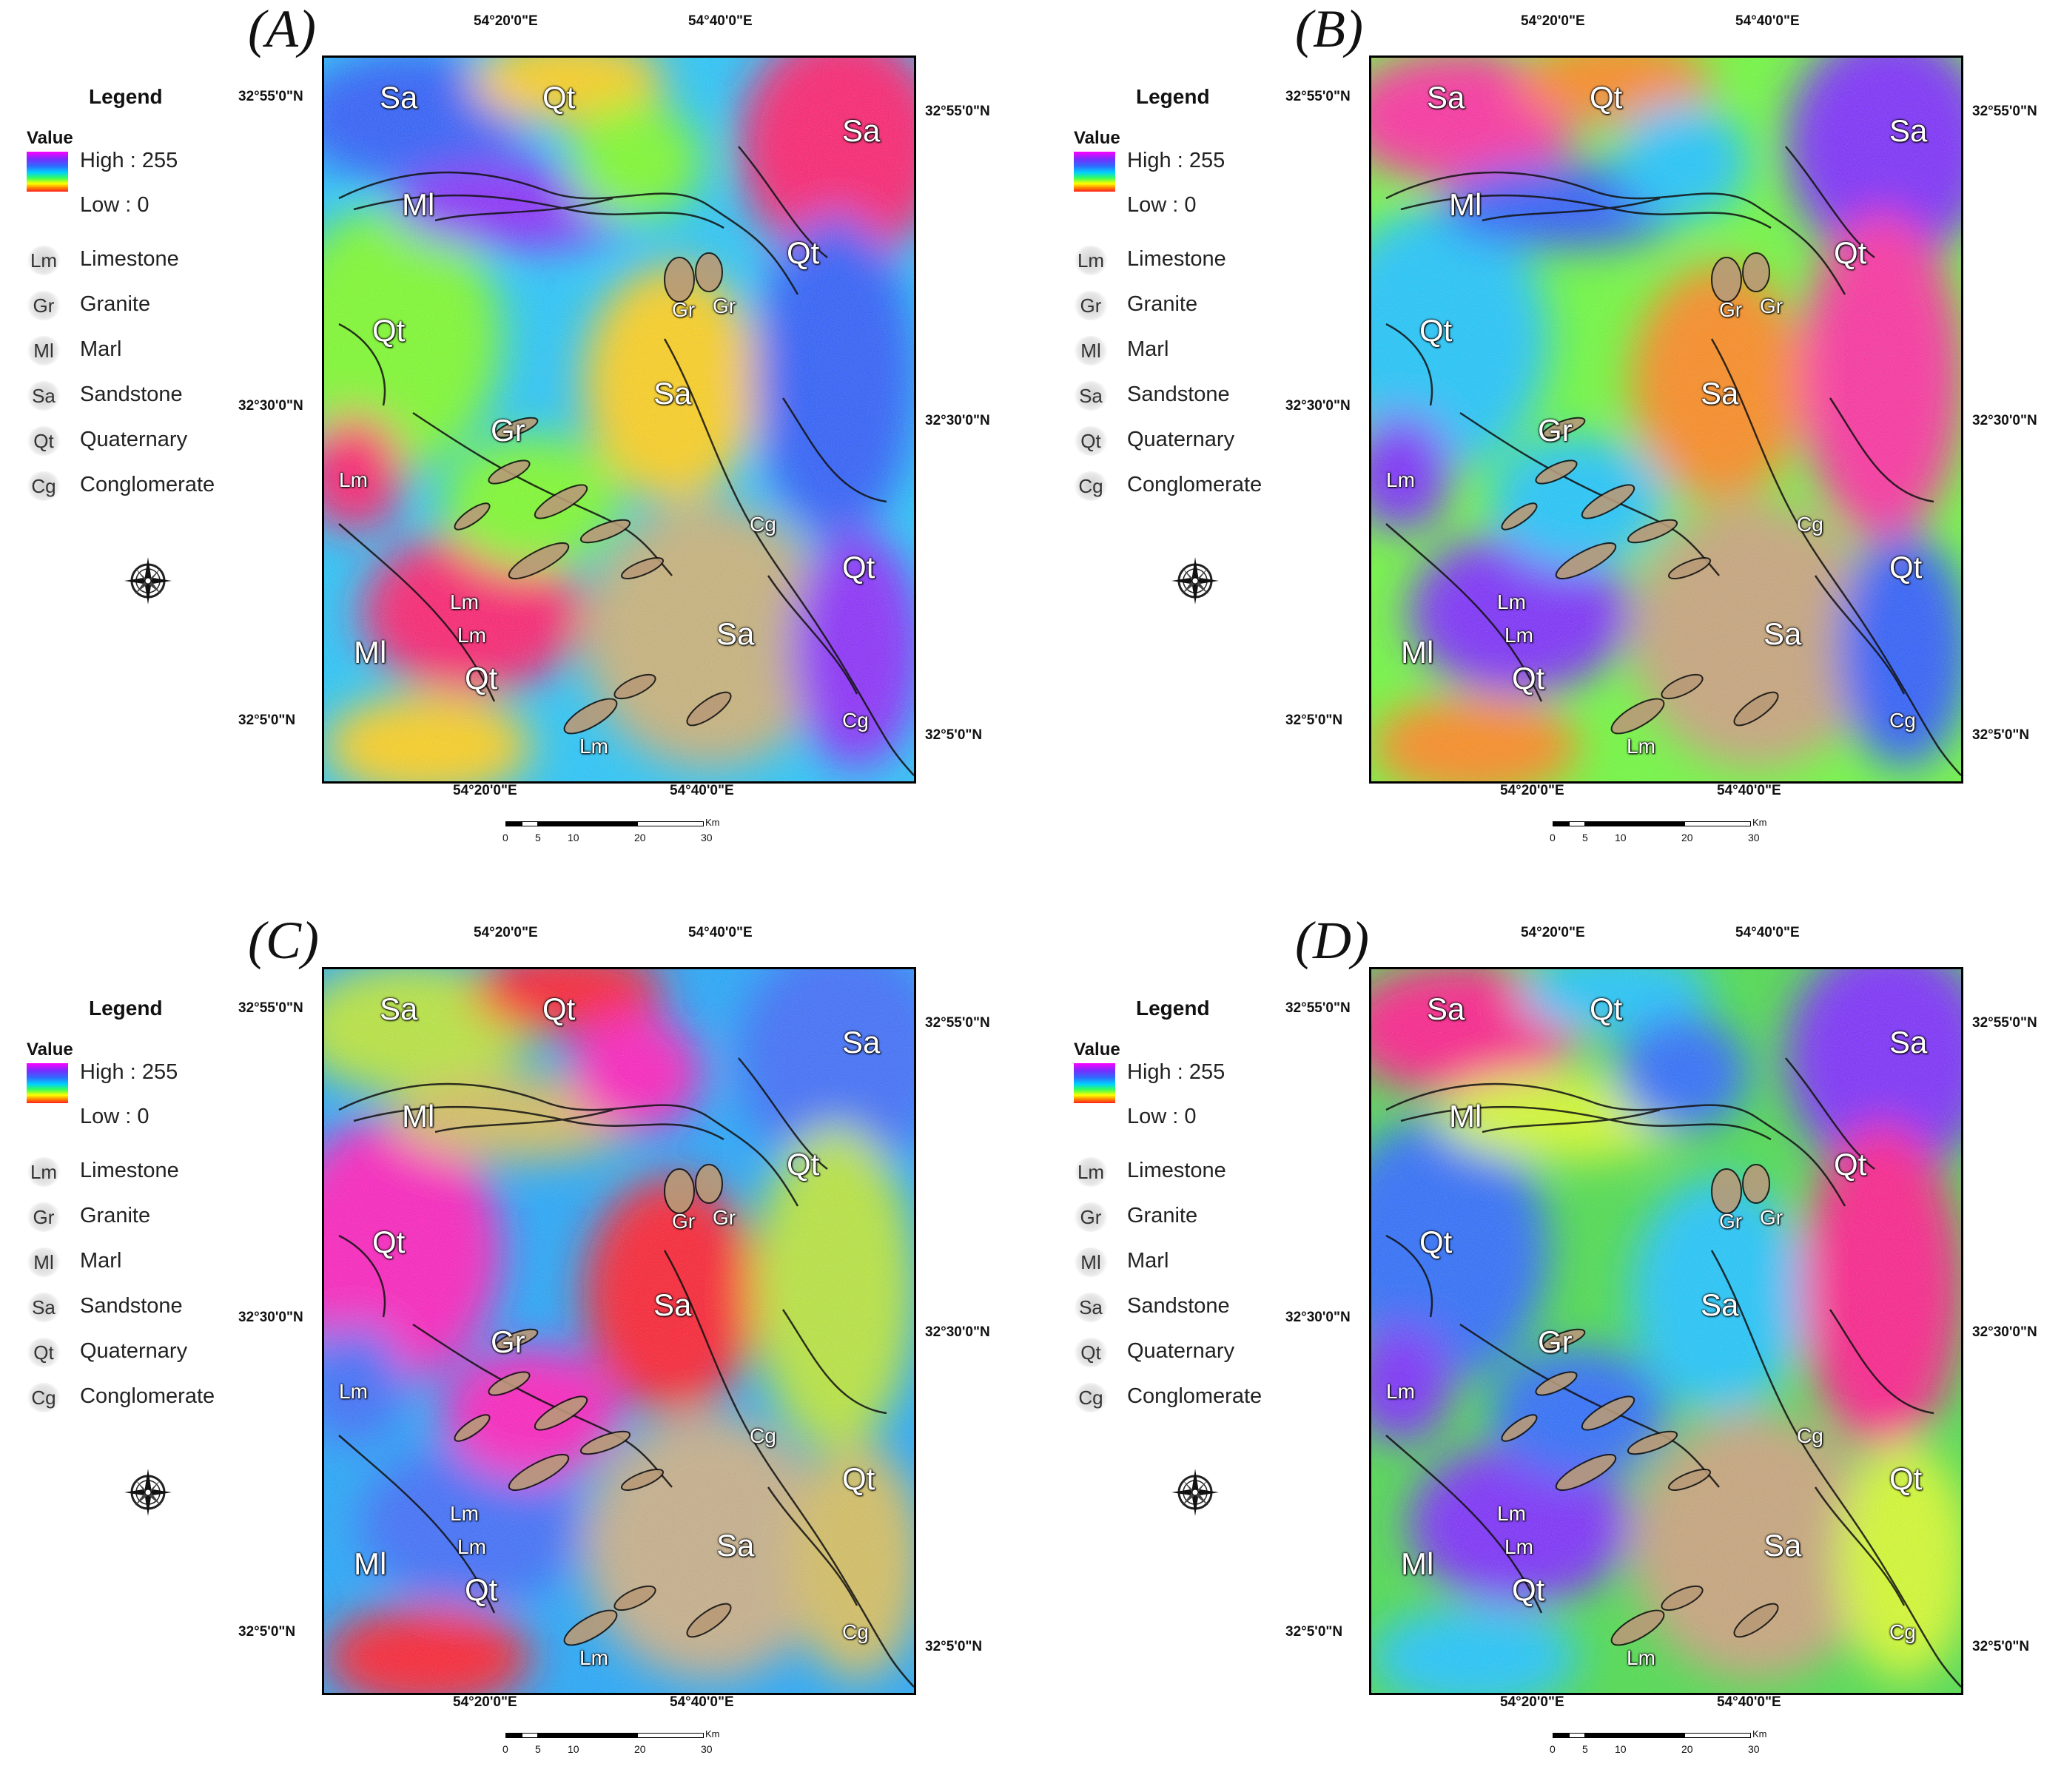  Describe the element at coordinates (958, 420) in the screenshot. I see `coordinate-label: 32°30'0"N` at that location.